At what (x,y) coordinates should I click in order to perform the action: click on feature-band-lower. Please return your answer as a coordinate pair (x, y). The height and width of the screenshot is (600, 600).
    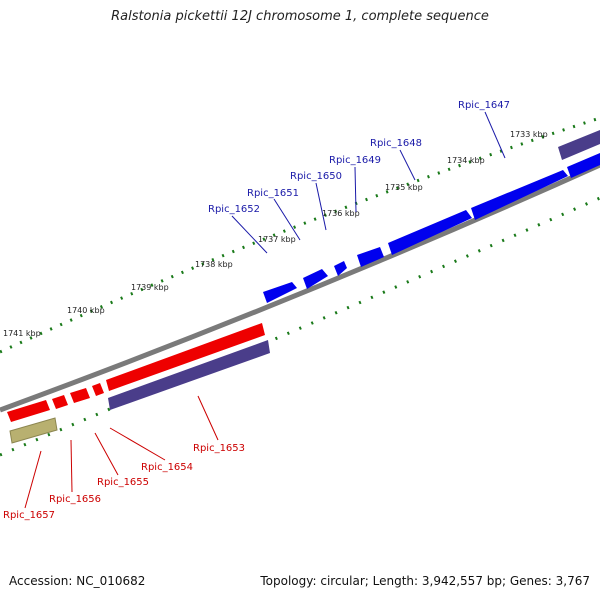
    Looking at the image, I should click on (189, 375).